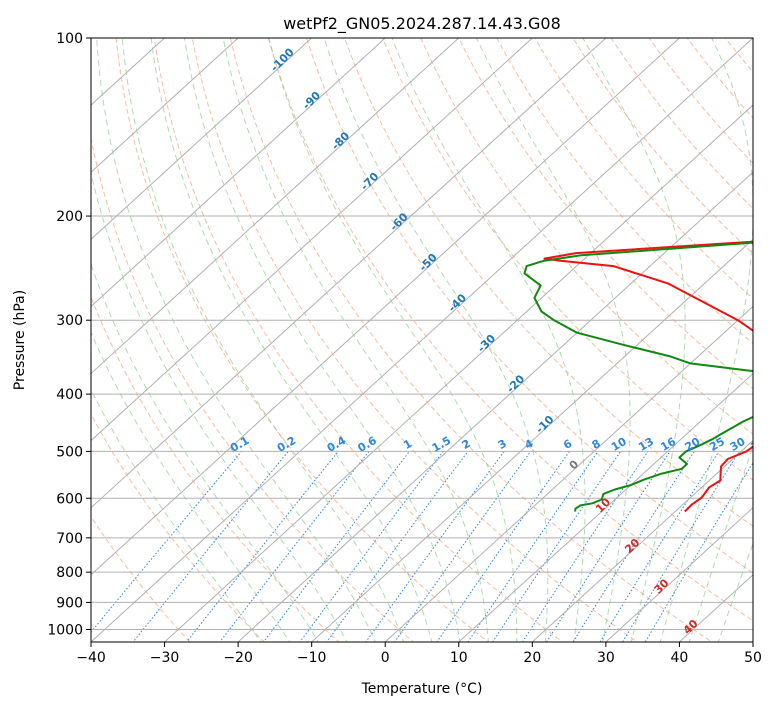  What do you see at coordinates (69, 539) in the screenshot?
I see `y-tick-label: 700` at bounding box center [69, 539].